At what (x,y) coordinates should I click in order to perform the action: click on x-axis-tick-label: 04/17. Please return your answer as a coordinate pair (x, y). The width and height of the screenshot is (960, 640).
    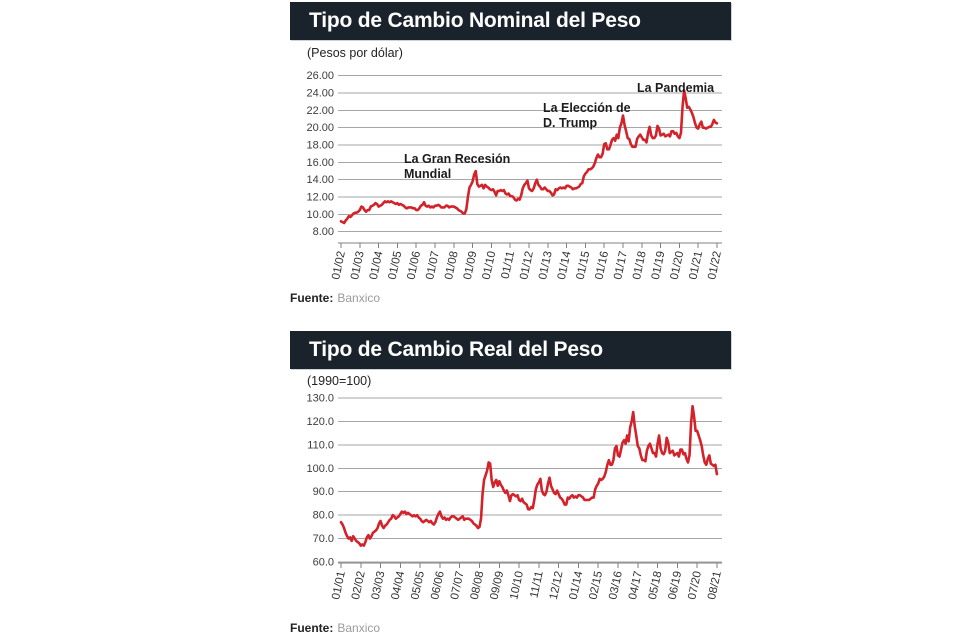
    Looking at the image, I should click on (636, 585).